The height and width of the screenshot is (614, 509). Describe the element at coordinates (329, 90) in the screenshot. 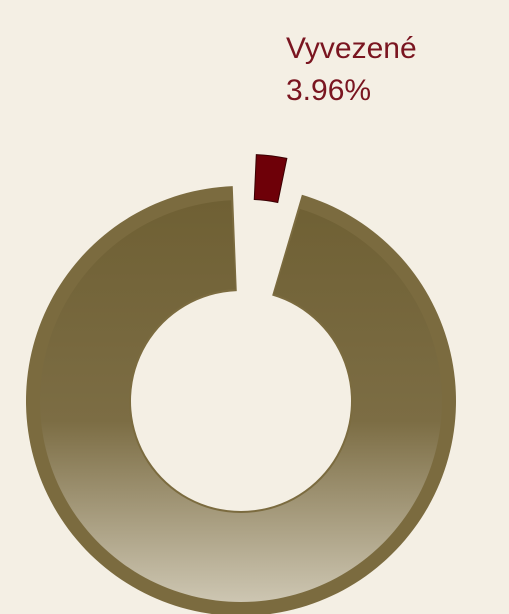

I see `slice-label-value: 3.96%` at that location.